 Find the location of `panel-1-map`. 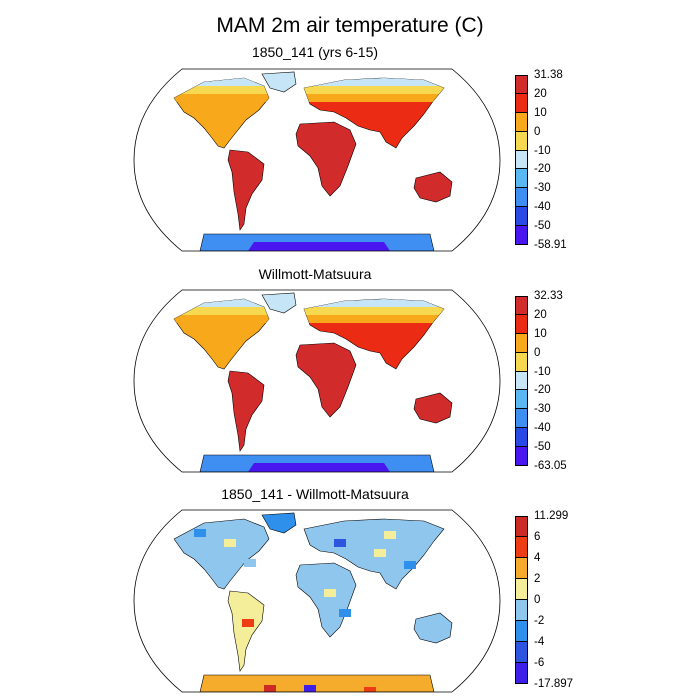

panel-1-map is located at coordinates (317, 160).